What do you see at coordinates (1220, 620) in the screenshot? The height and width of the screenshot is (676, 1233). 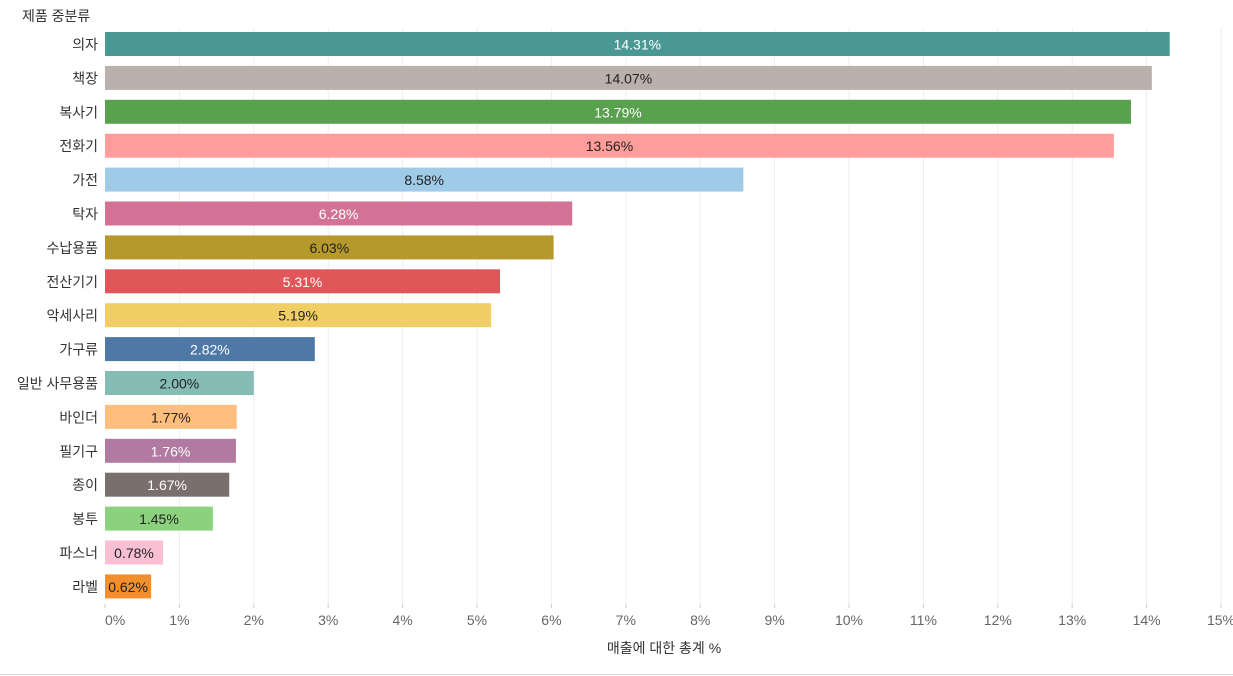 I see `x-tick-label: 15%` at bounding box center [1220, 620].